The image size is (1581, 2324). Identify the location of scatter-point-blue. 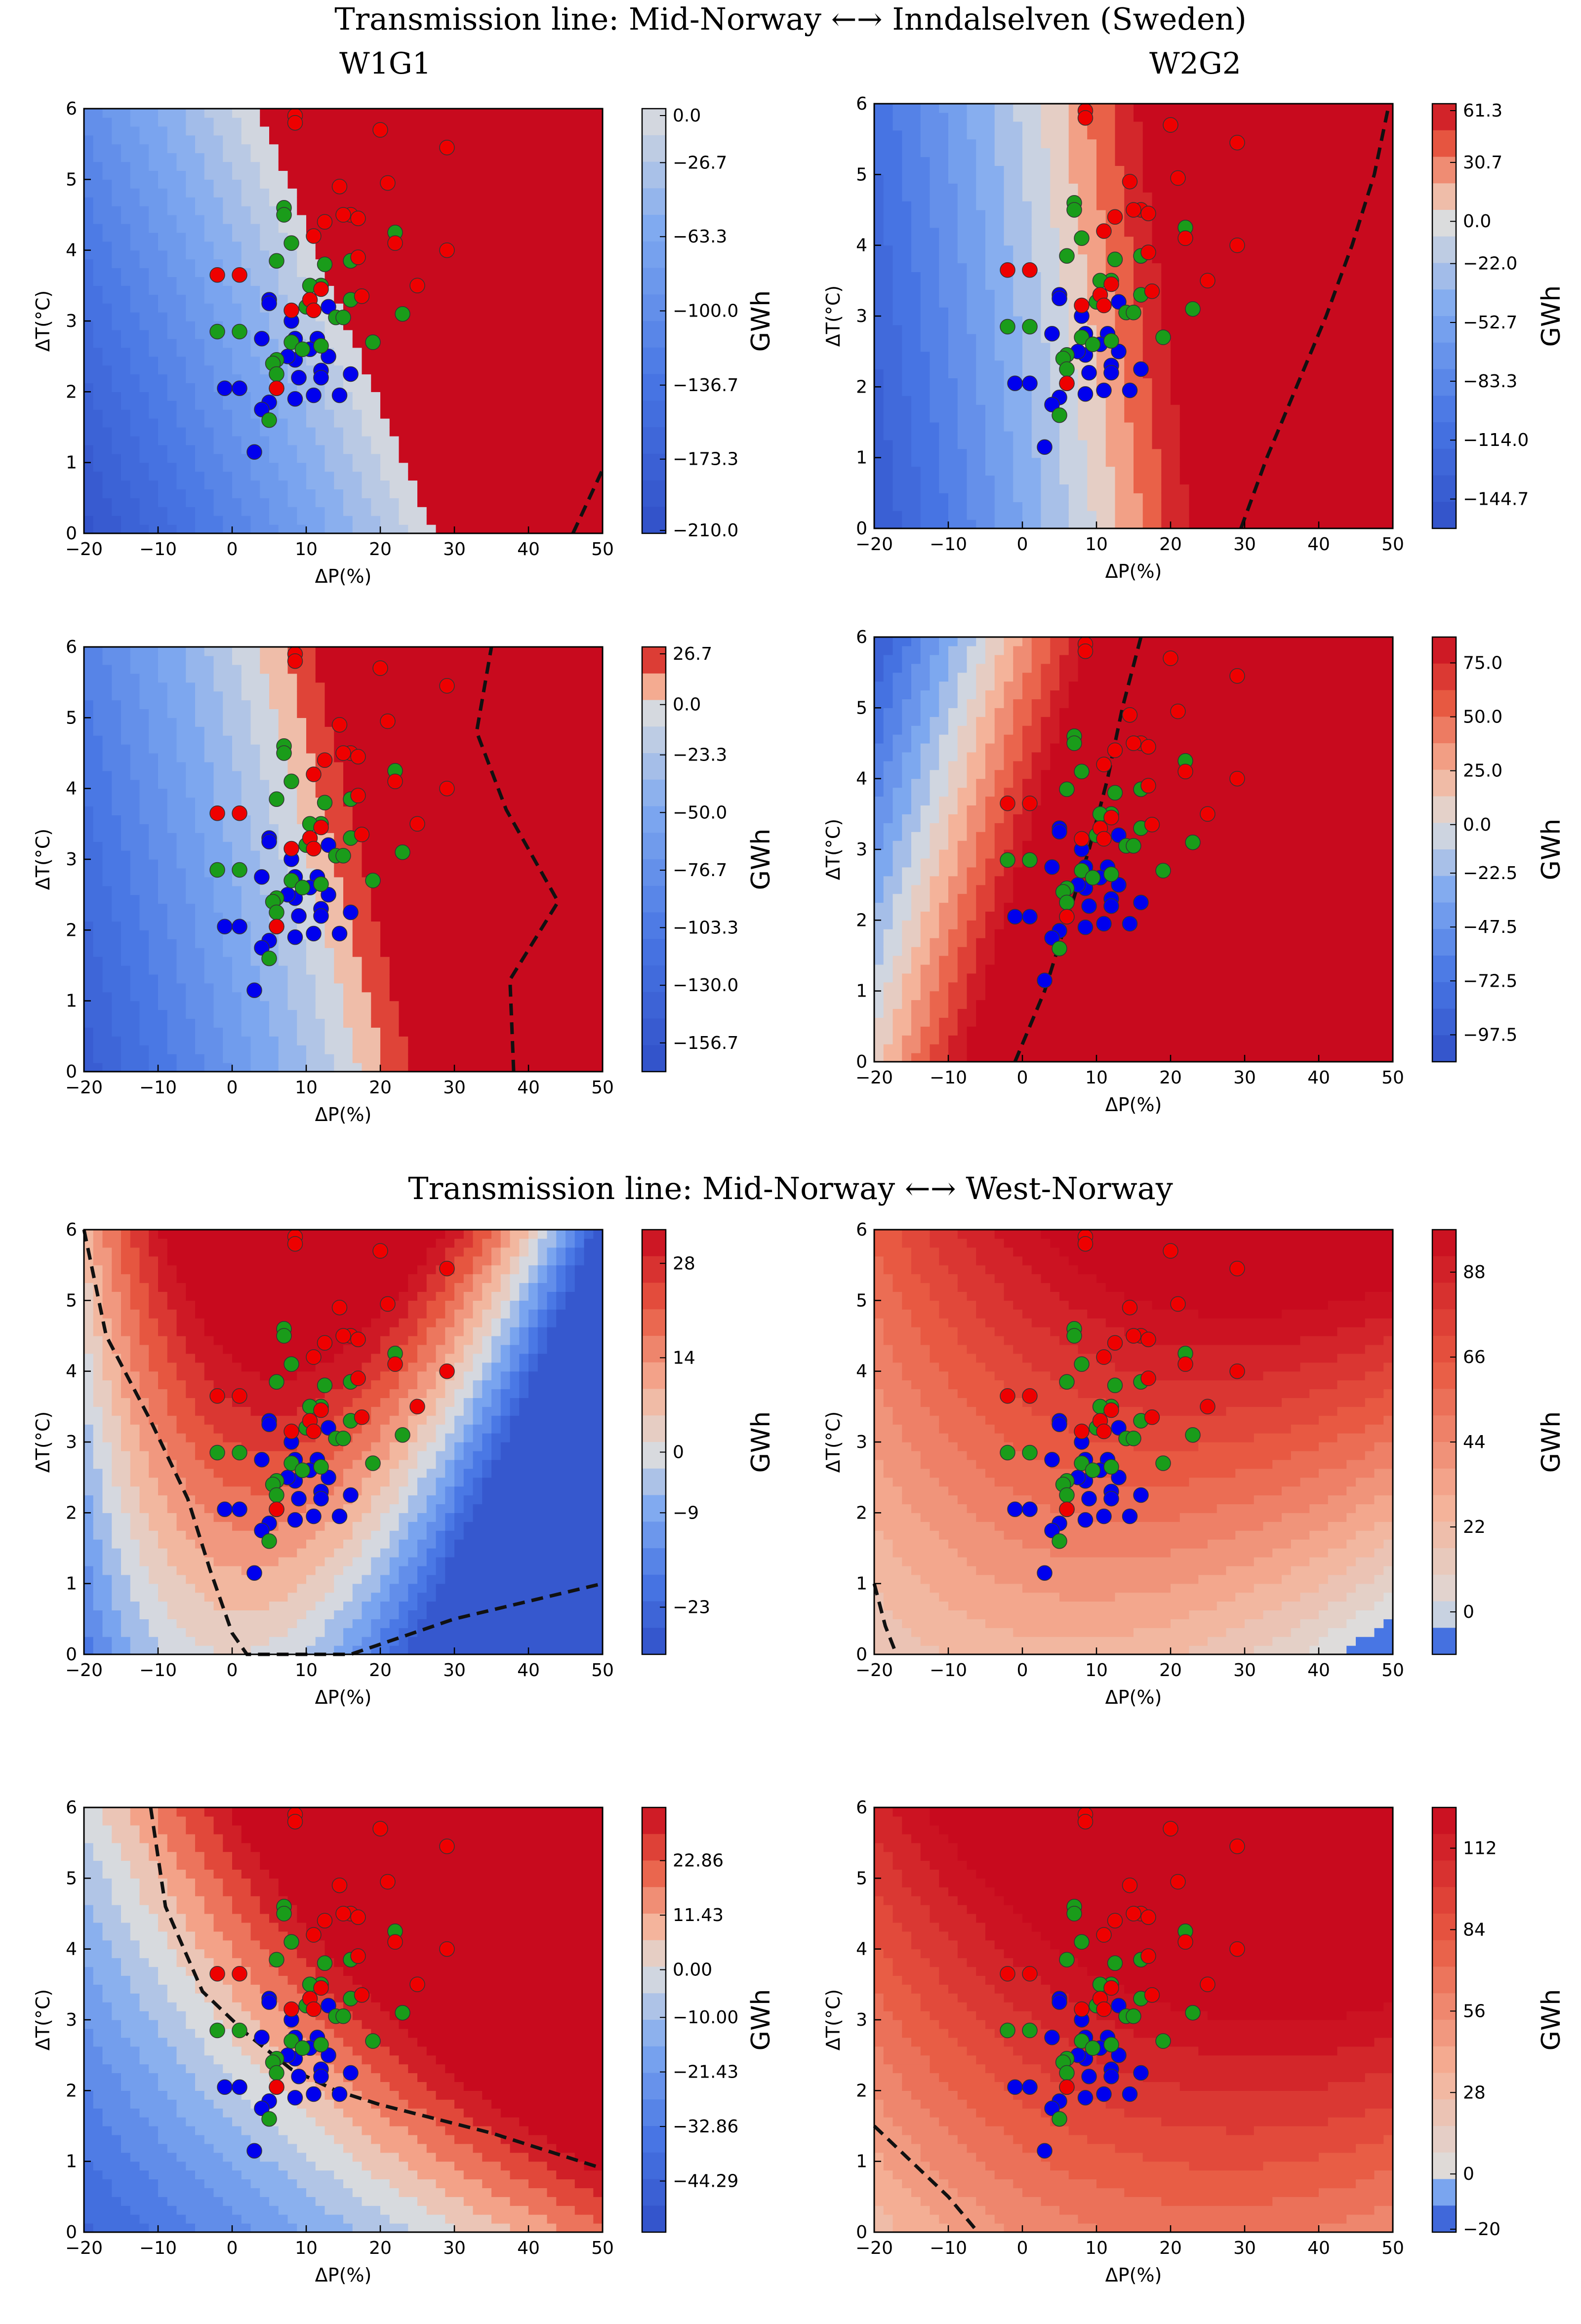
(299, 377).